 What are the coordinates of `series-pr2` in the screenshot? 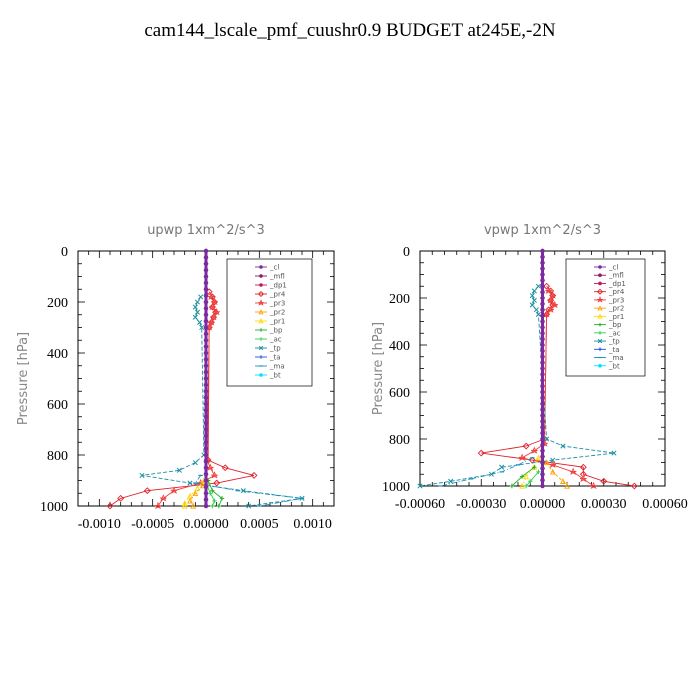 It's located at (196, 495).